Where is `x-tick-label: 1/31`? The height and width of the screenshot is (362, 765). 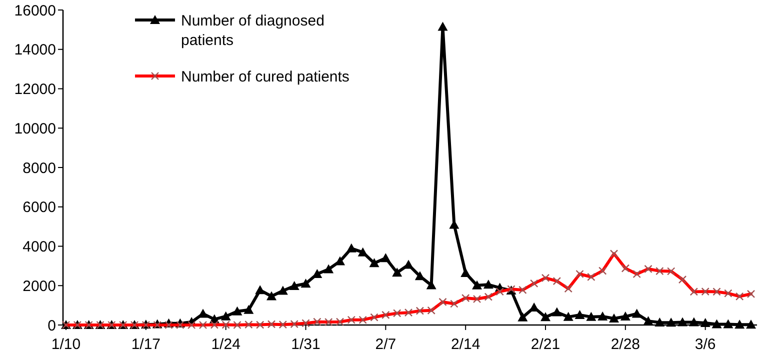 x-tick-label: 1/31 is located at coordinates (305, 344).